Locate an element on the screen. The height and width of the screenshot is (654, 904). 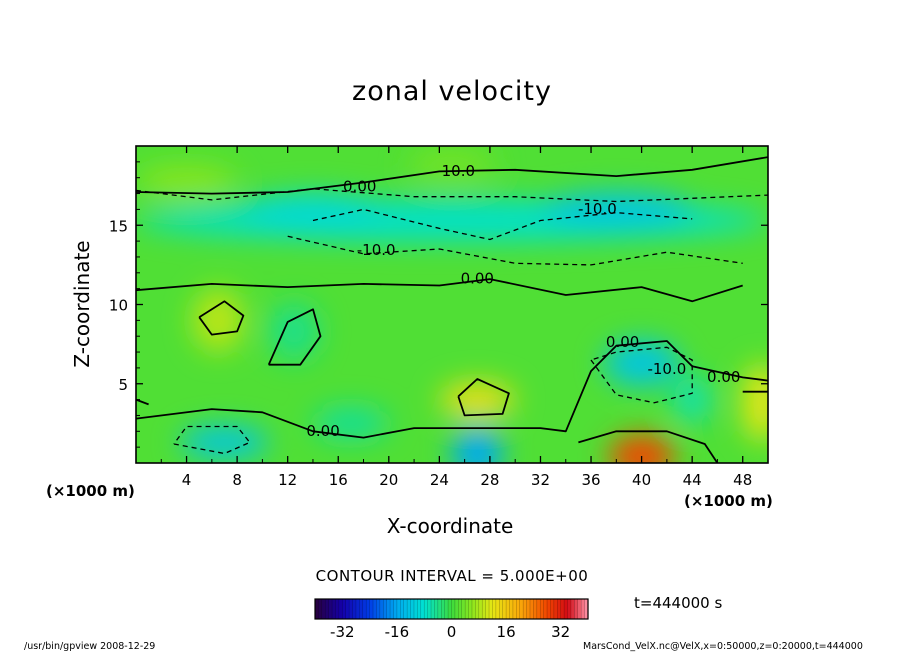
x-tick-label: 16 is located at coordinates (338, 480).